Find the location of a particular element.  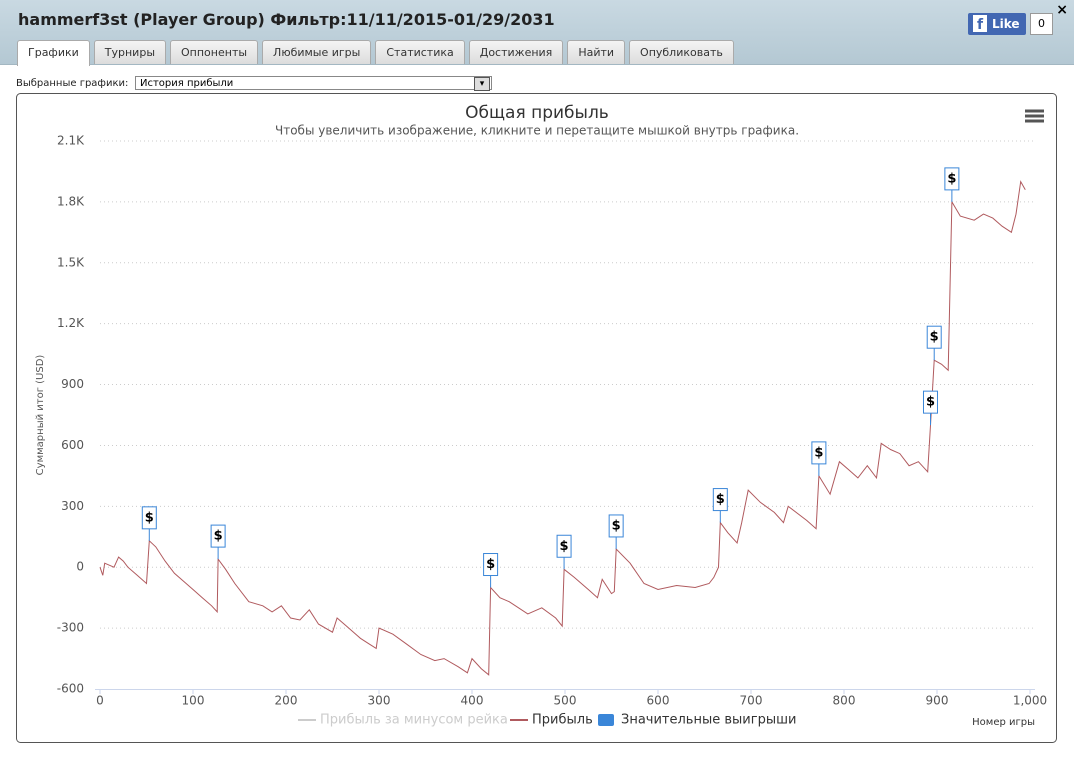

menu-icon is located at coordinates (1034, 116).